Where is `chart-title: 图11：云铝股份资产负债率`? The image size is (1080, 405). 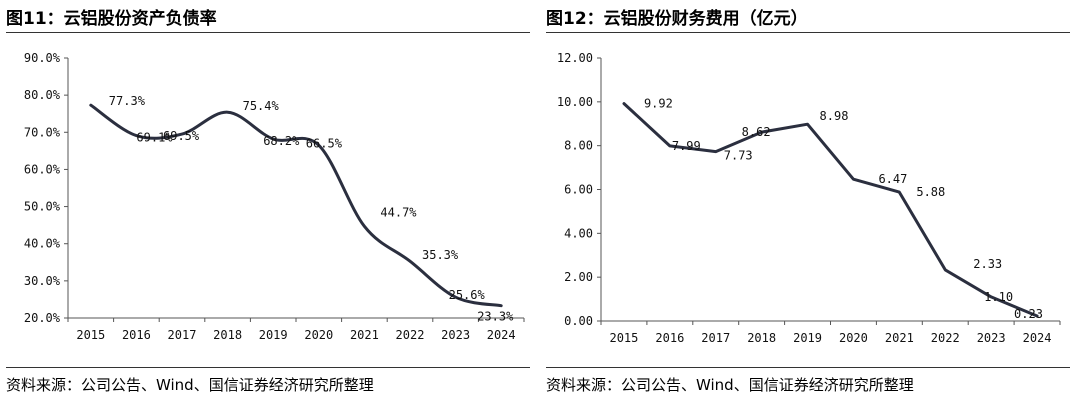 chart-title: 图11：云铝股份资产负债率 is located at coordinates (111, 19).